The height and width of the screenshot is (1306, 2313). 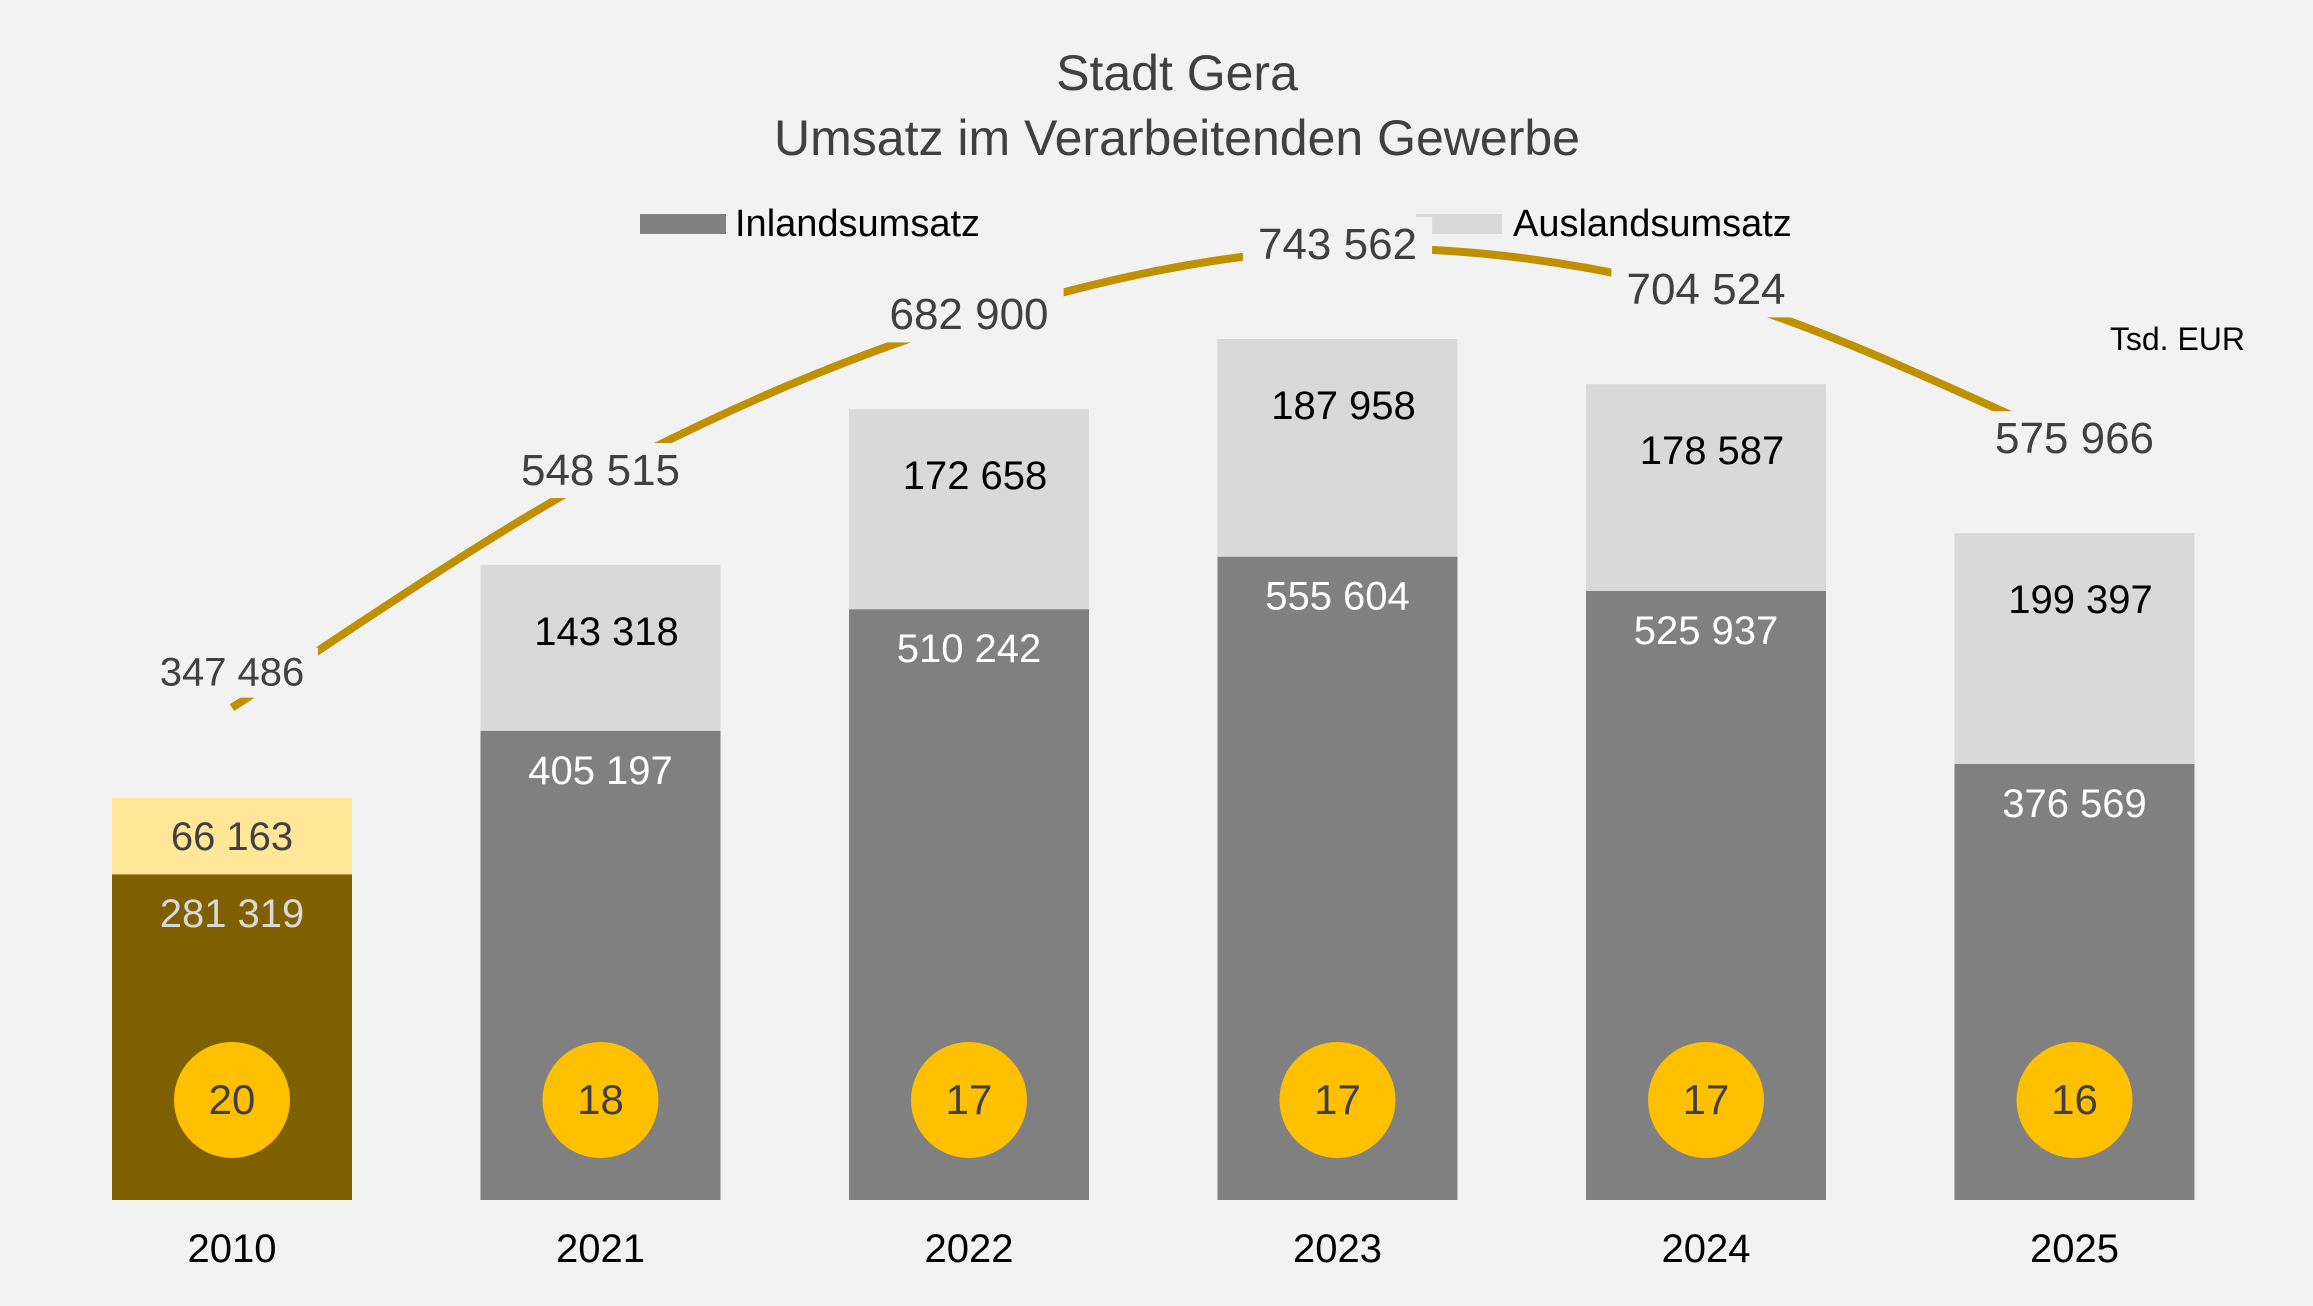 I want to click on total-label-2021: 548 515, so click(x=600, y=470).